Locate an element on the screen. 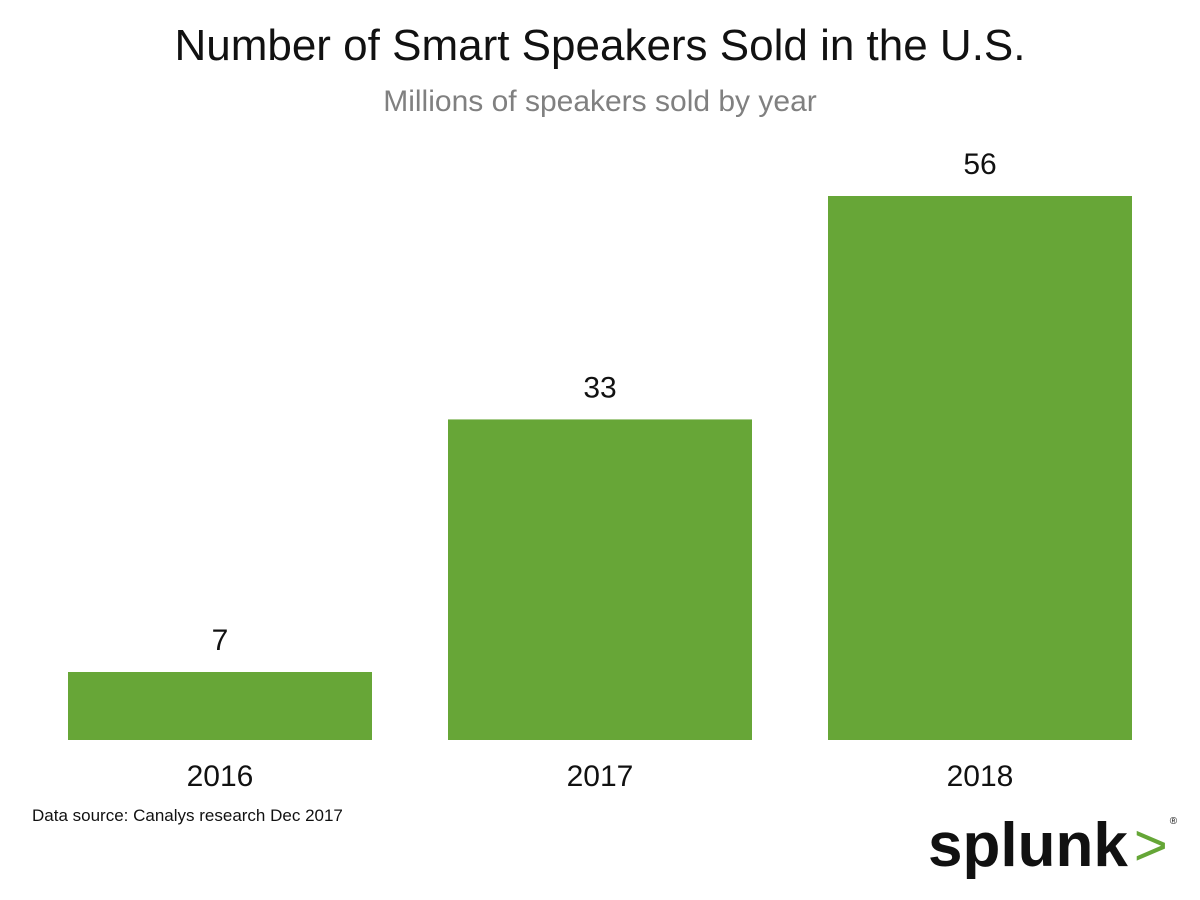 Image resolution: width=1200 pixels, height=900 pixels. splunk-logo-word: splunk is located at coordinates (1028, 845).